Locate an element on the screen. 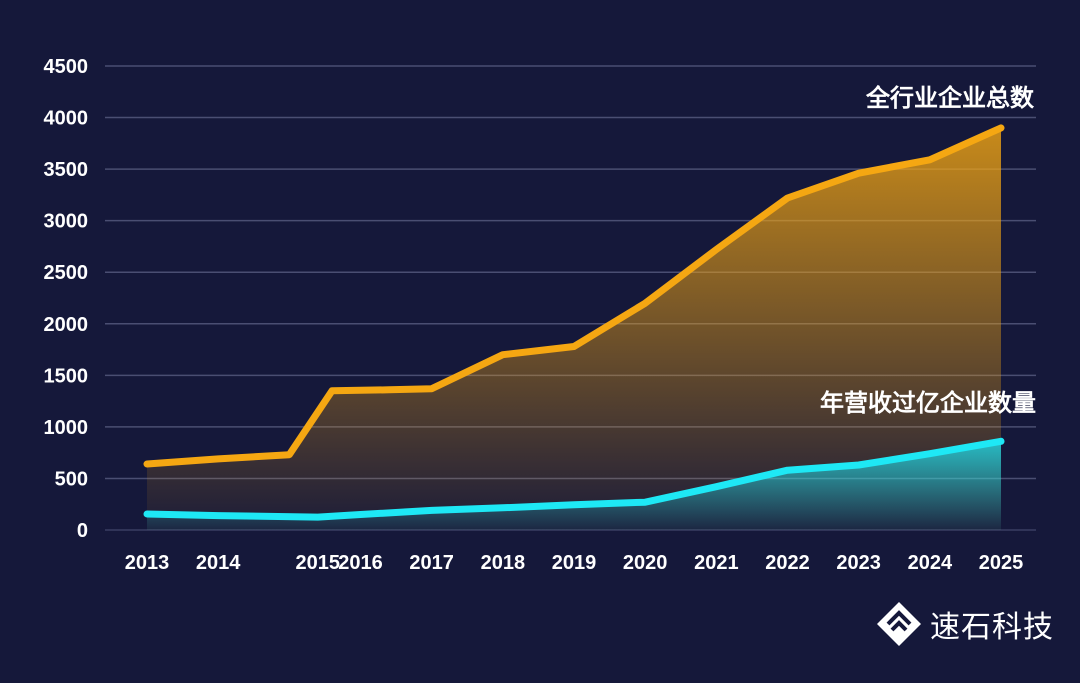  y-tick-label: 500 is located at coordinates (71, 479).